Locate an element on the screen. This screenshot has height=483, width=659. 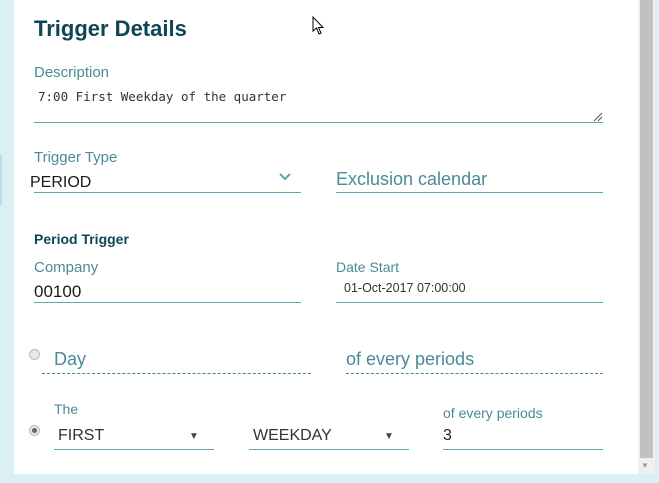
company-underline is located at coordinates (167, 302).